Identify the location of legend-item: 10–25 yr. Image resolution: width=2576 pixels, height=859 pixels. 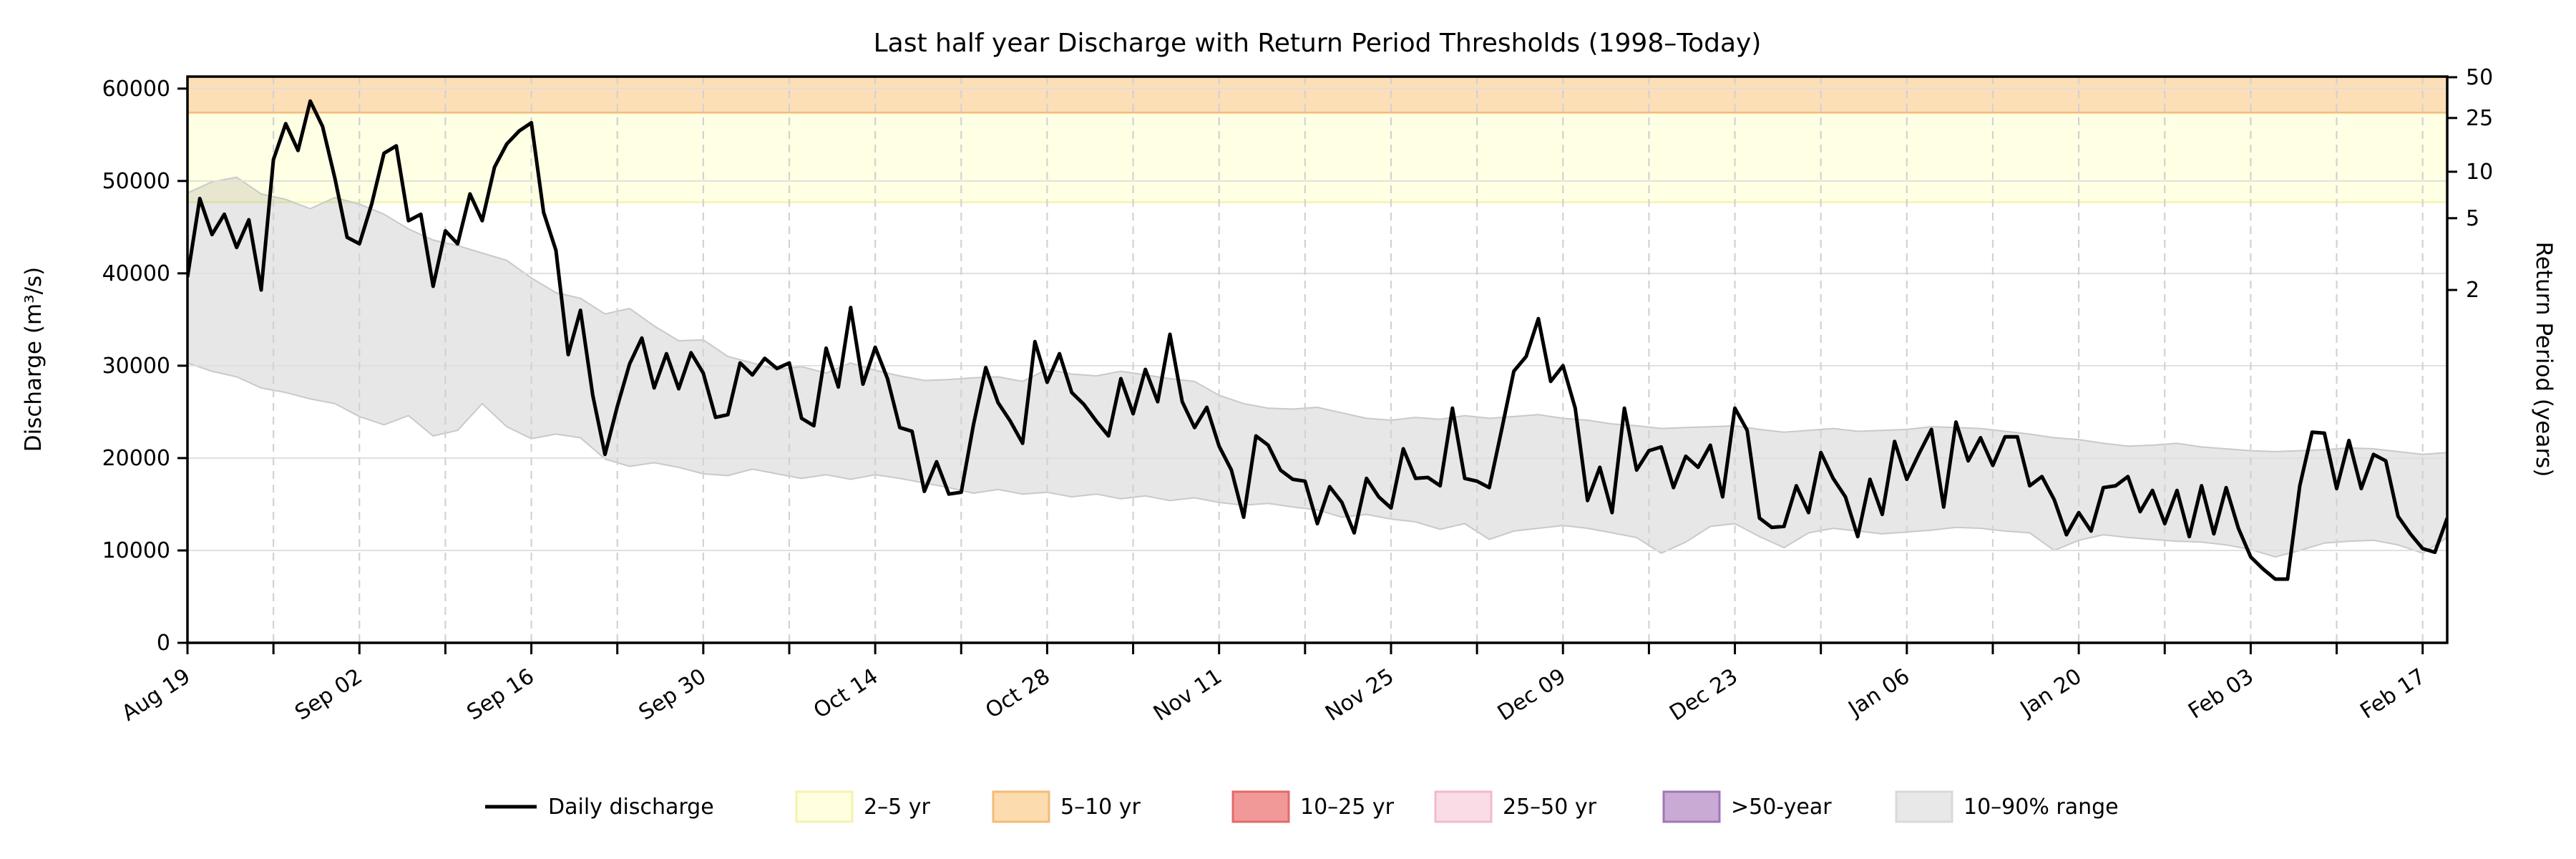
(1313, 806).